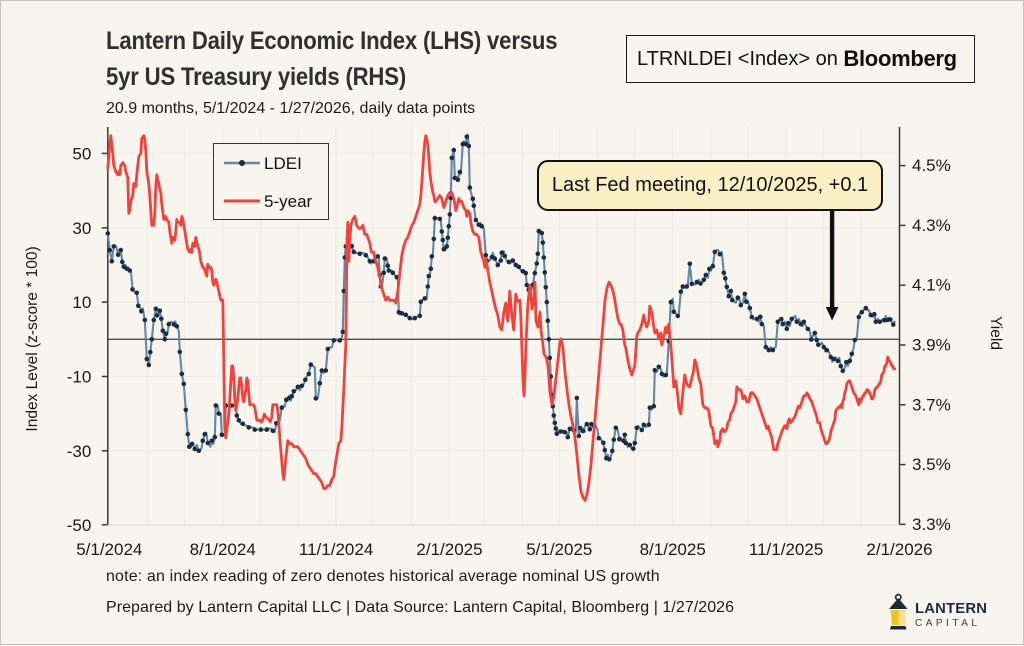 The height and width of the screenshot is (646, 1024). What do you see at coordinates (951, 609) in the screenshot?
I see `svg-text: LANTERN` at bounding box center [951, 609].